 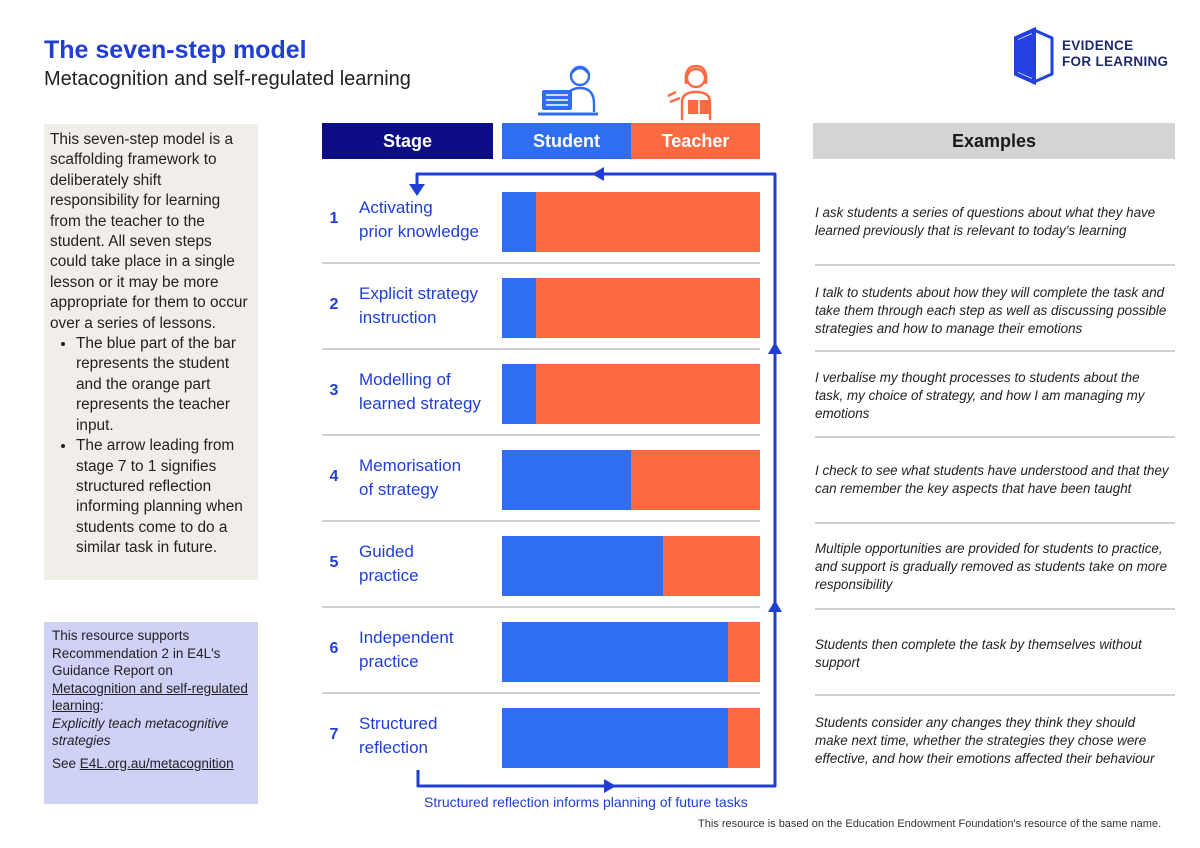 I want to click on step-label: Activating prior knowledge, so click(x=434, y=220).